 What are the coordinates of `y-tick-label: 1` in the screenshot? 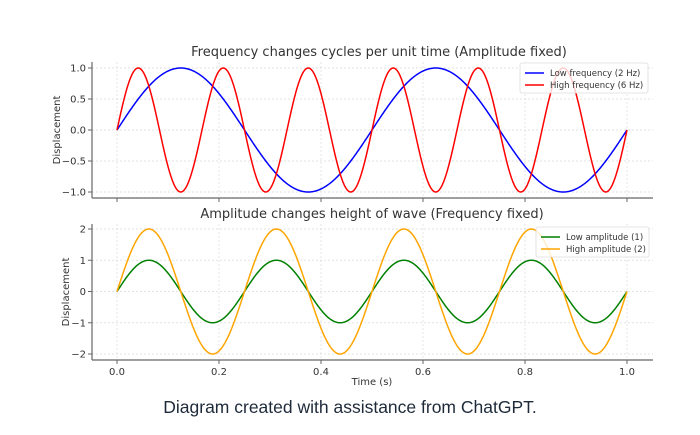 It's located at (83, 261).